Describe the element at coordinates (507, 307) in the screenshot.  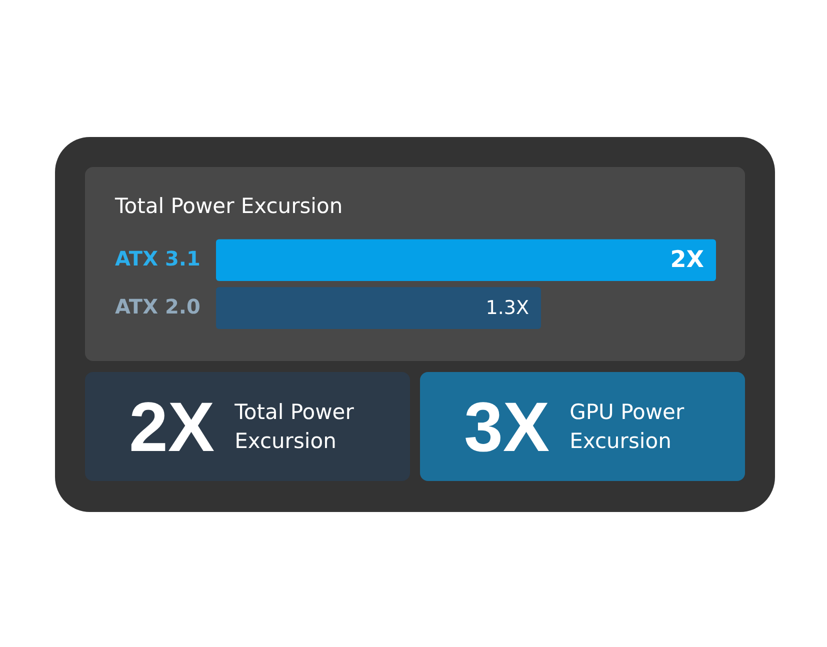
I see `data-label: 1.3X` at that location.